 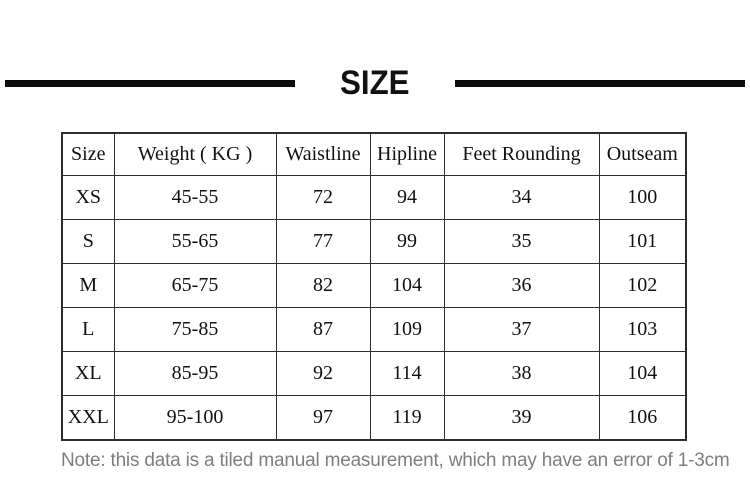 I want to click on column-header: Hipline, so click(x=407, y=154).